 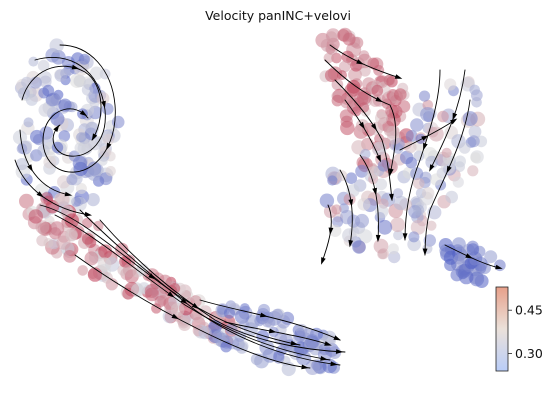 What do you see at coordinates (529, 353) in the screenshot?
I see `colorbar-tick-label: 0.30` at bounding box center [529, 353].